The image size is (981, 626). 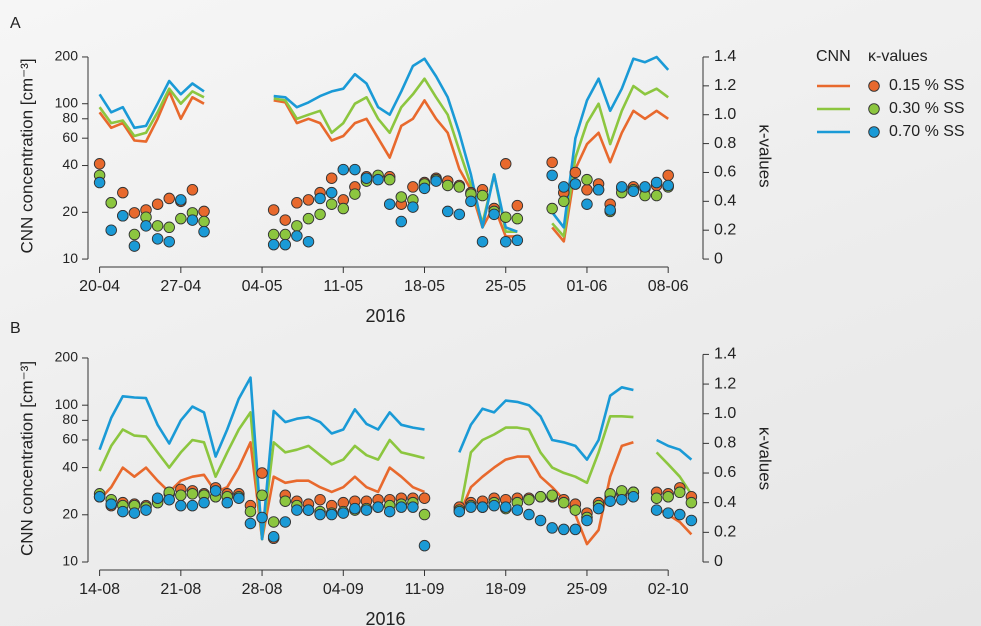 What do you see at coordinates (927, 85) in the screenshot?
I see `legend-label: 0.15 % SS` at bounding box center [927, 85].